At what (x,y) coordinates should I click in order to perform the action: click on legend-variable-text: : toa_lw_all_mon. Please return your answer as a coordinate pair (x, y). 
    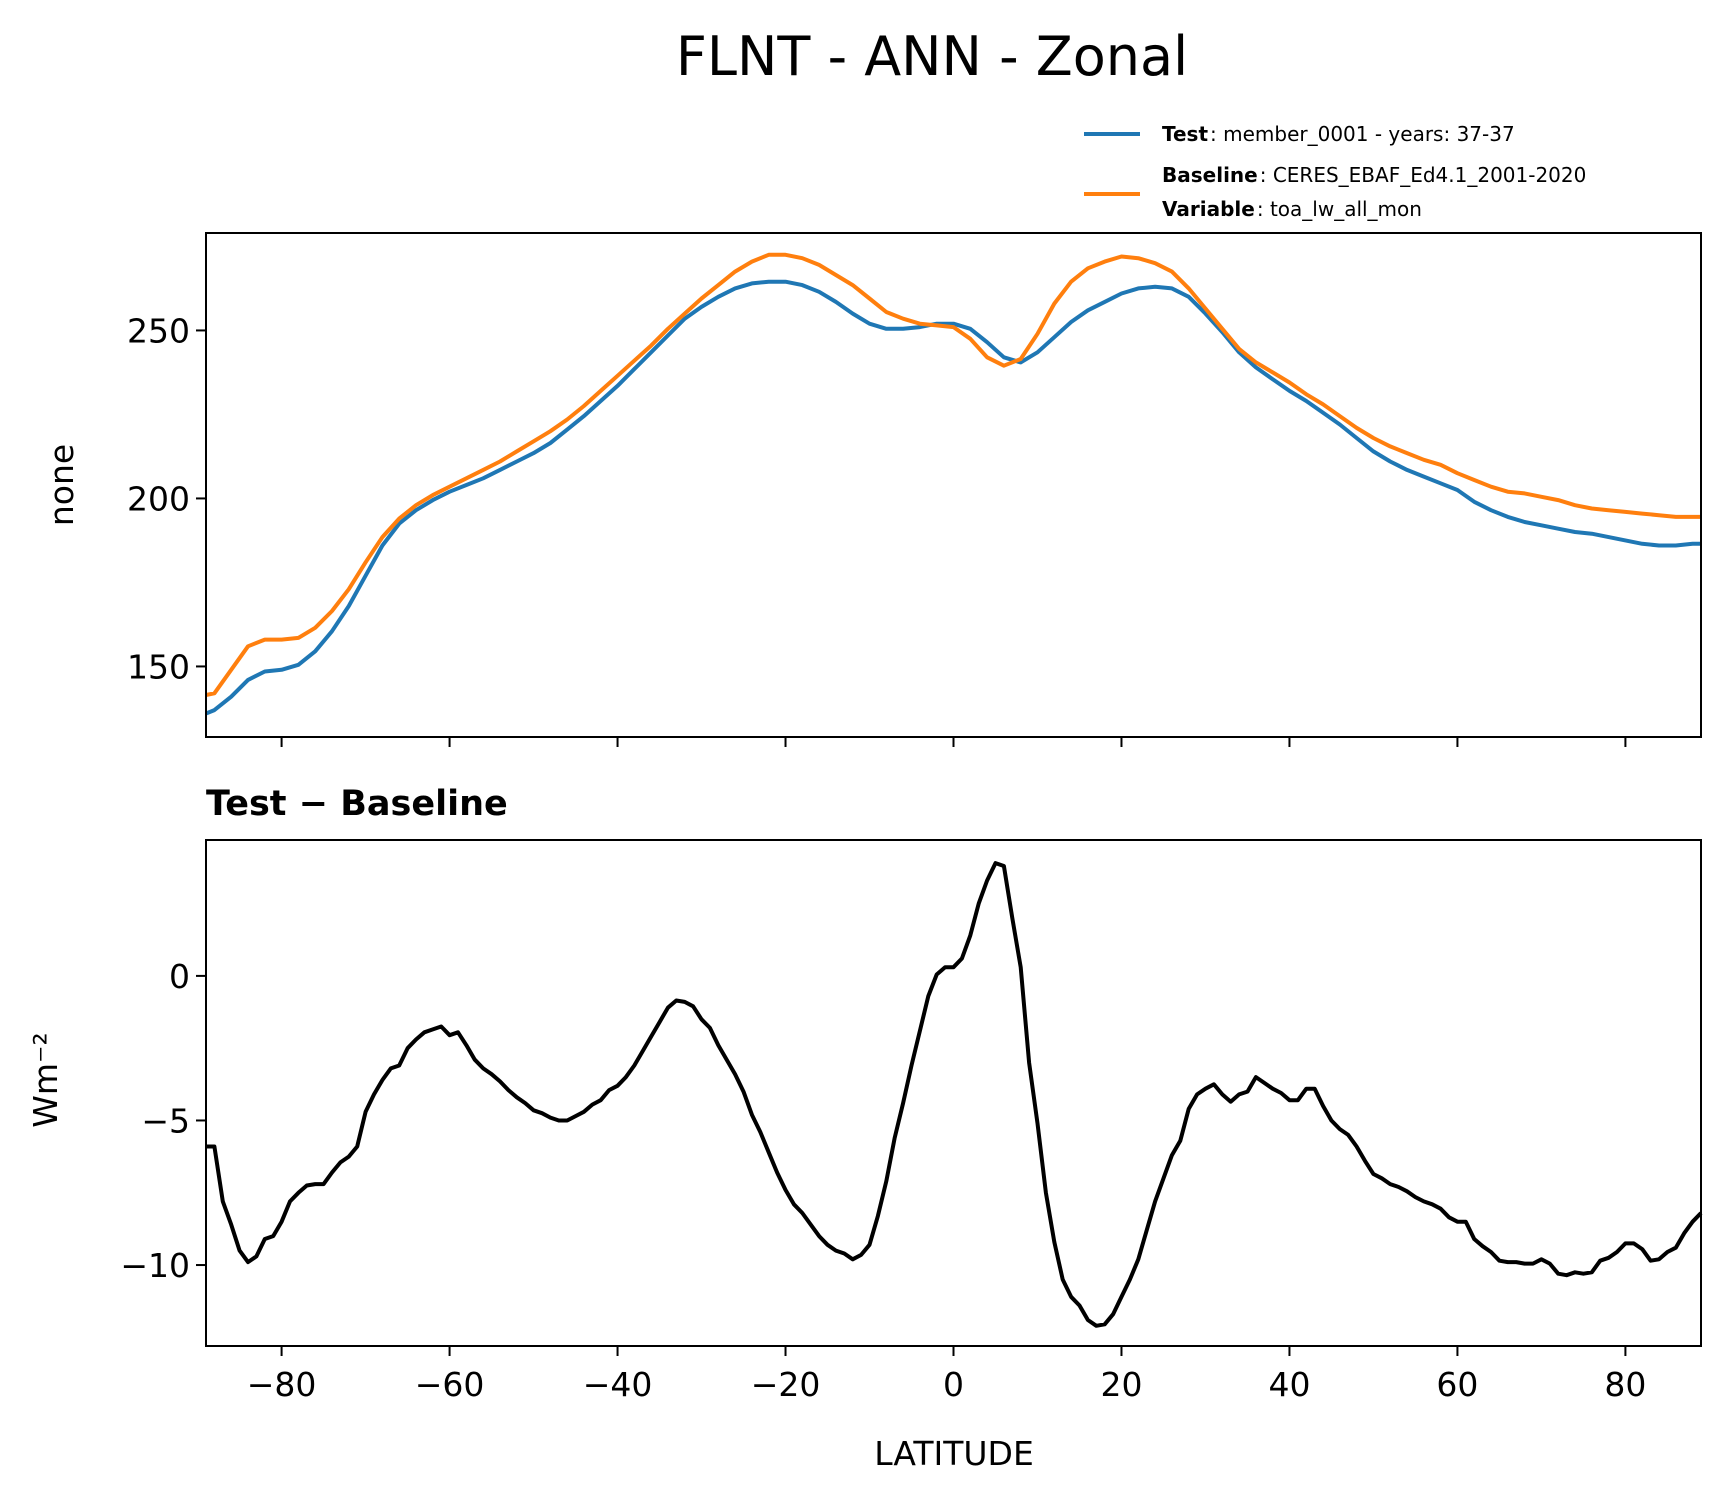
    Looking at the image, I should click on (1339, 209).